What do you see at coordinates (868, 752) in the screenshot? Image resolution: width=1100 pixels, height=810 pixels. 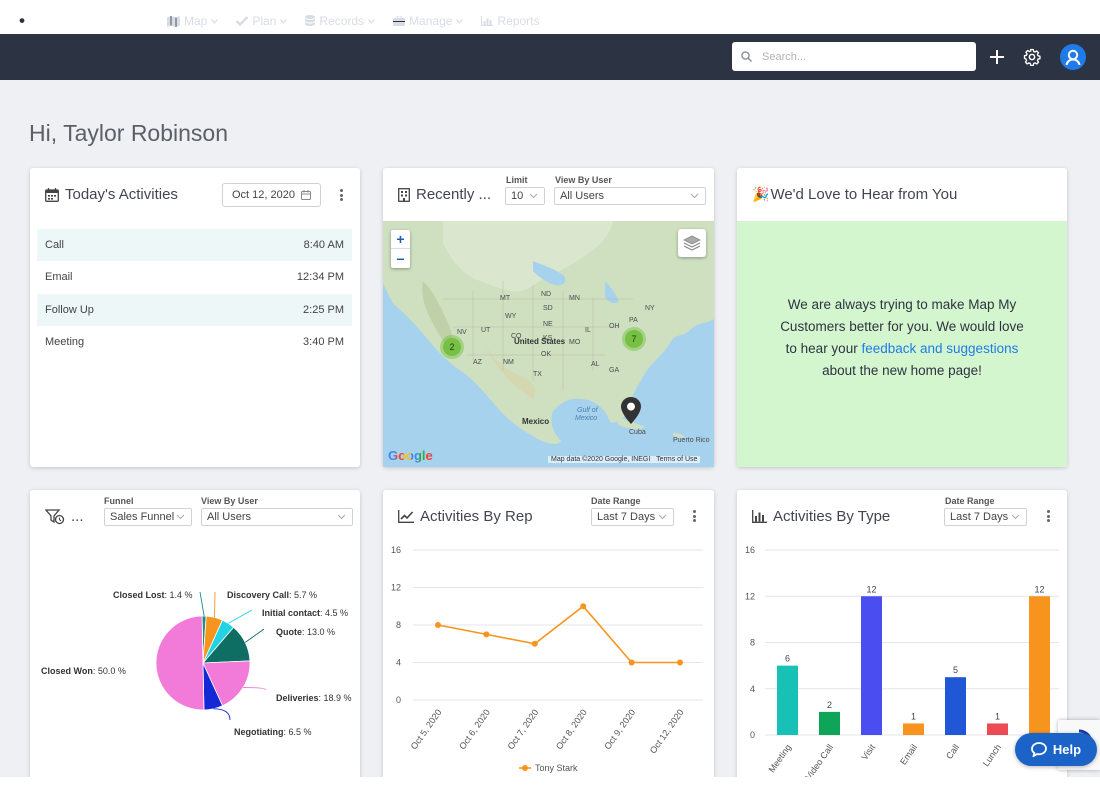 I see `bar-x-tick-label: Visit` at bounding box center [868, 752].